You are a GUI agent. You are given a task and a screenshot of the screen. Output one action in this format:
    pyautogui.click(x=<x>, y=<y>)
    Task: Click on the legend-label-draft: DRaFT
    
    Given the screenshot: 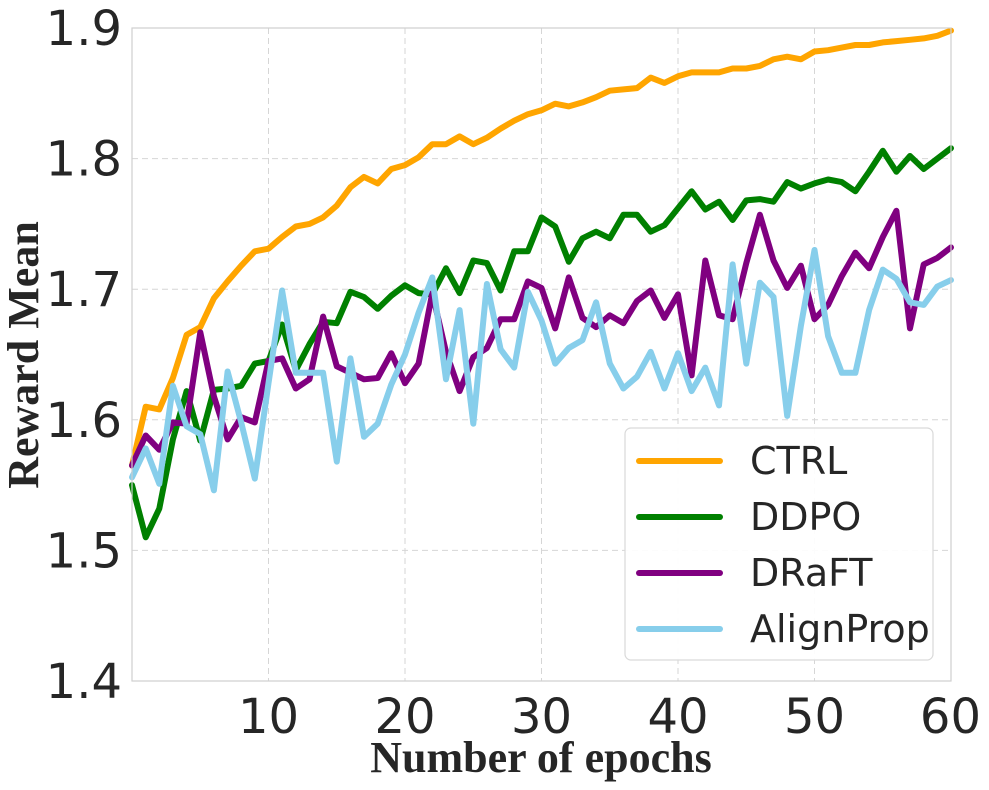 What is the action you would take?
    pyautogui.click(x=811, y=573)
    